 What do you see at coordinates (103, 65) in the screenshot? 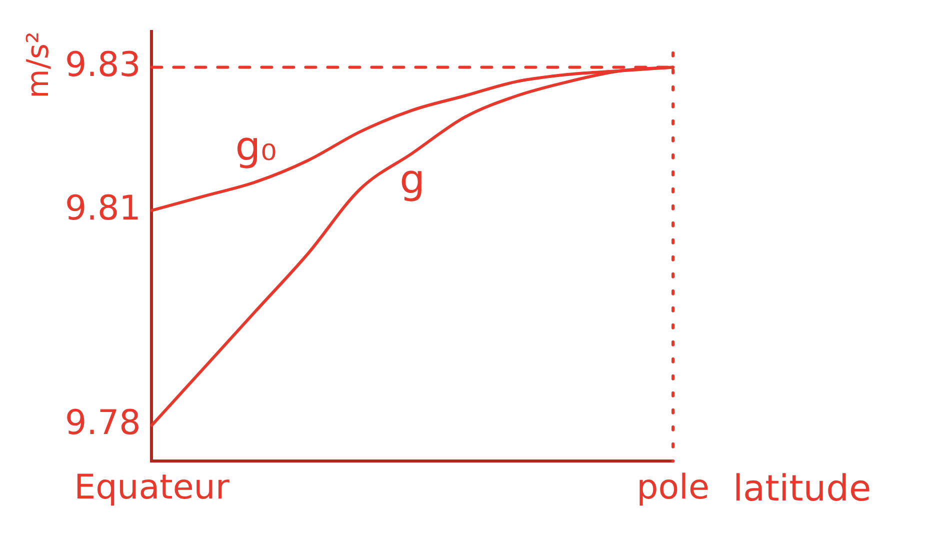
I see `y-tick-label: 9.83` at bounding box center [103, 65].